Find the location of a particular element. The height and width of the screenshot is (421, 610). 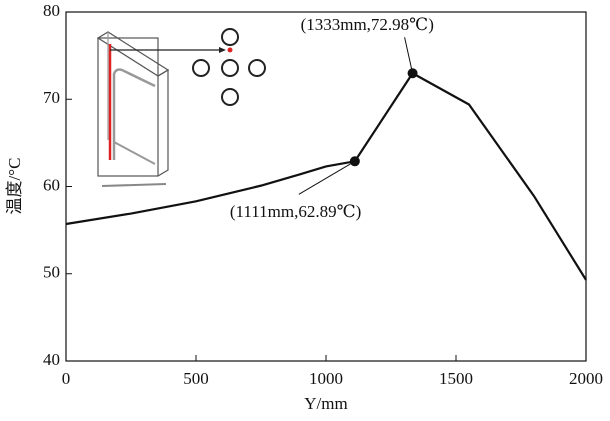

inset-arrowhead is located at coordinates (222, 50).